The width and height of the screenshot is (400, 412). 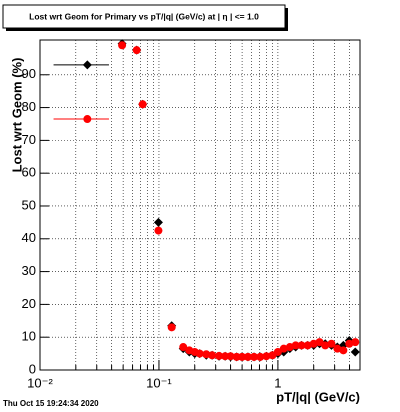 I want to click on y-tick-label: 40, so click(x=29, y=237).